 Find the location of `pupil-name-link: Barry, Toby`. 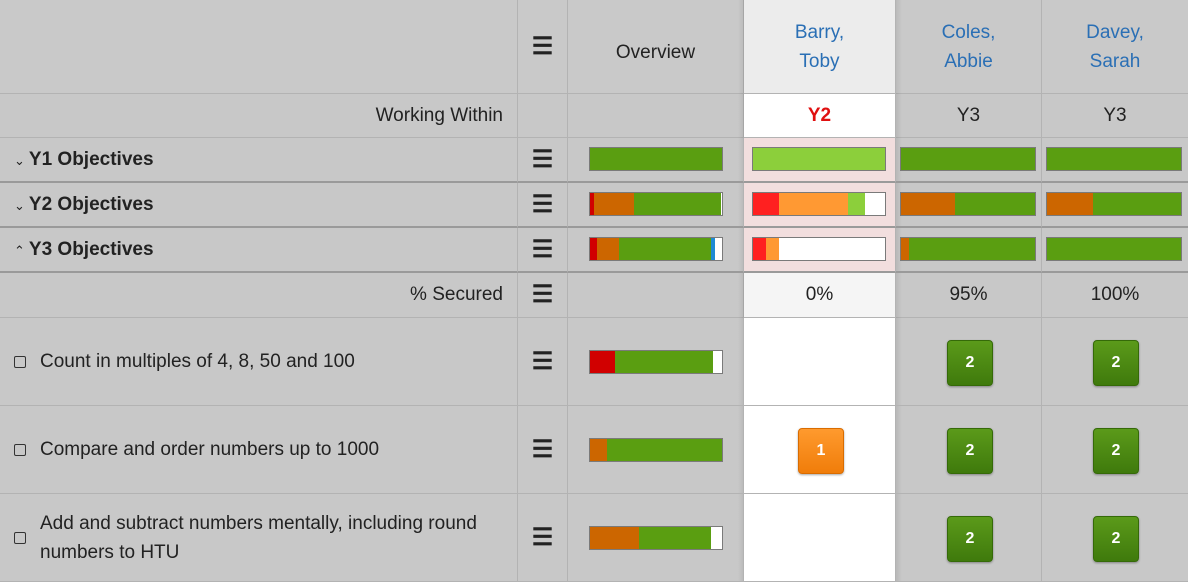

pupil-name-link: Barry, Toby is located at coordinates (819, 47).